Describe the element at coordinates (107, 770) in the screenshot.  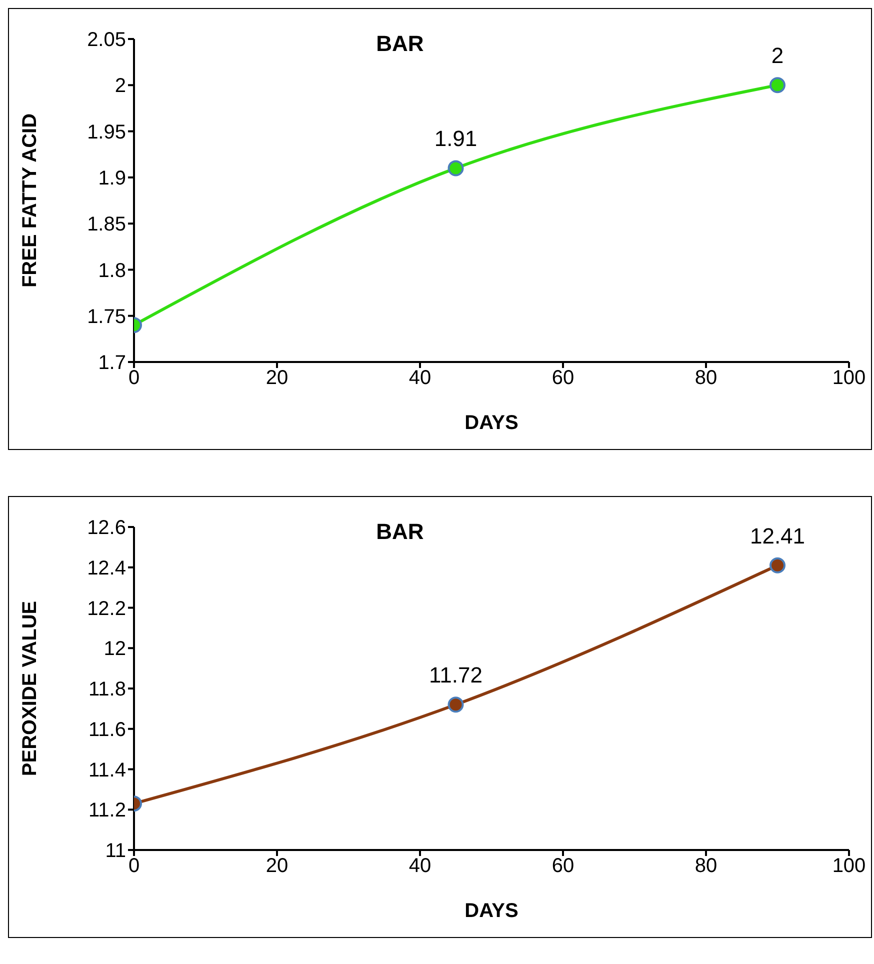
I see `y-tick-label: 11.4` at that location.